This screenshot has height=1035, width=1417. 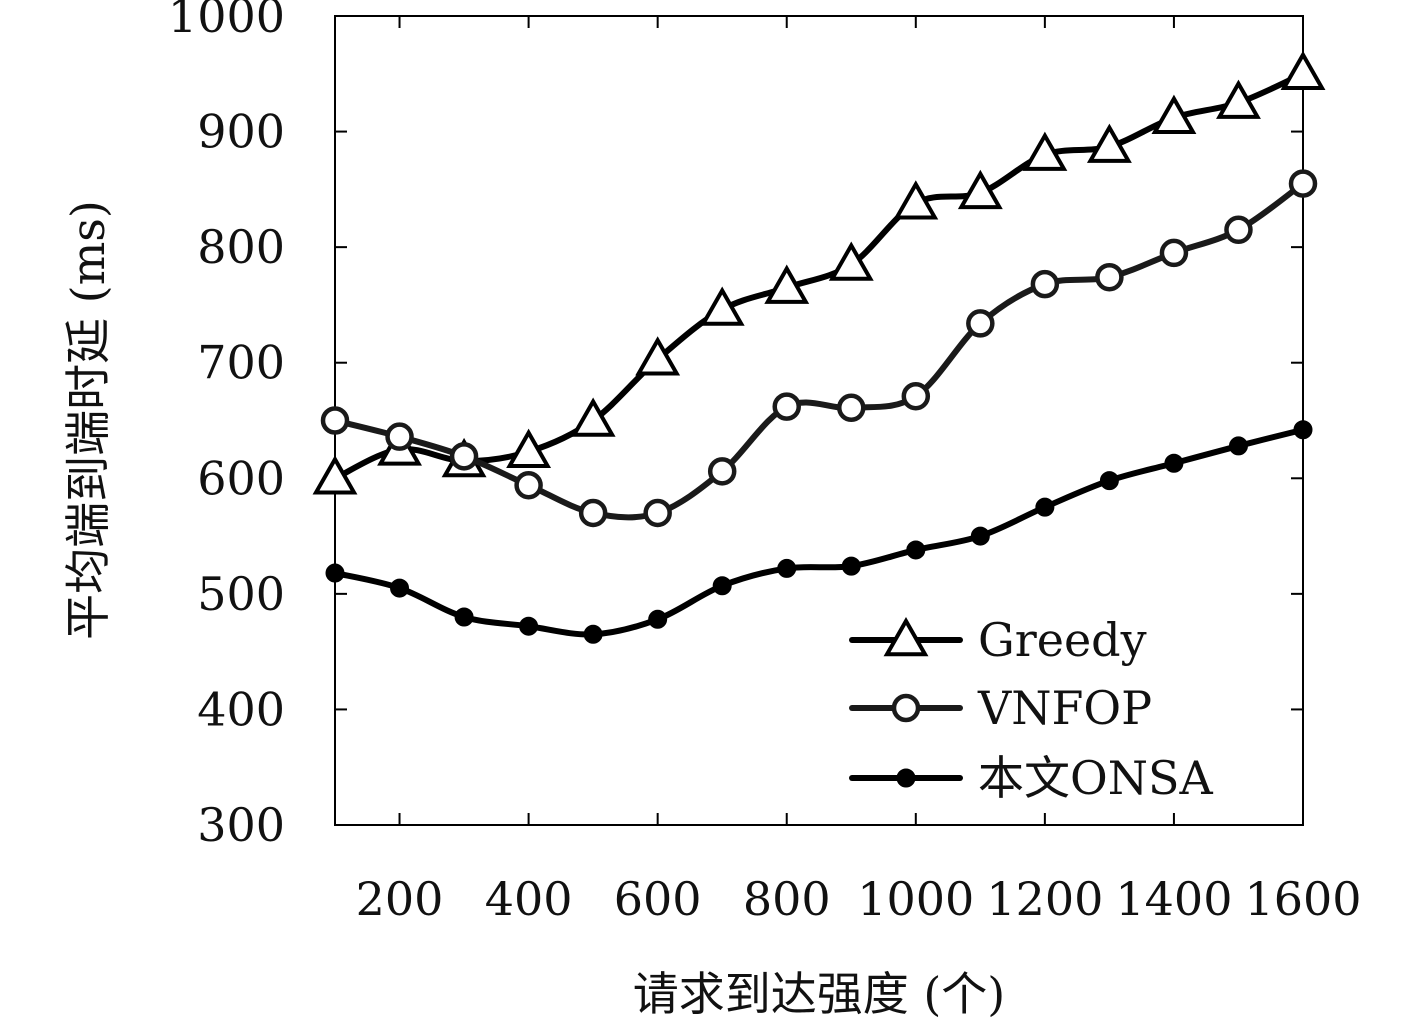 What do you see at coordinates (226, 21) in the screenshot?
I see `y-tick-label: 1000` at bounding box center [226, 21].